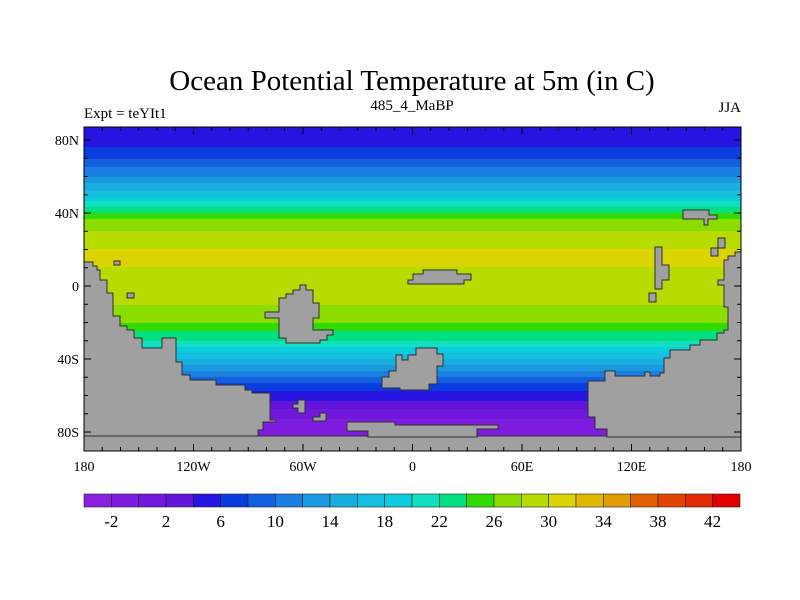 The width and height of the screenshot is (800, 600). I want to click on land-thin-island, so click(662, 268).